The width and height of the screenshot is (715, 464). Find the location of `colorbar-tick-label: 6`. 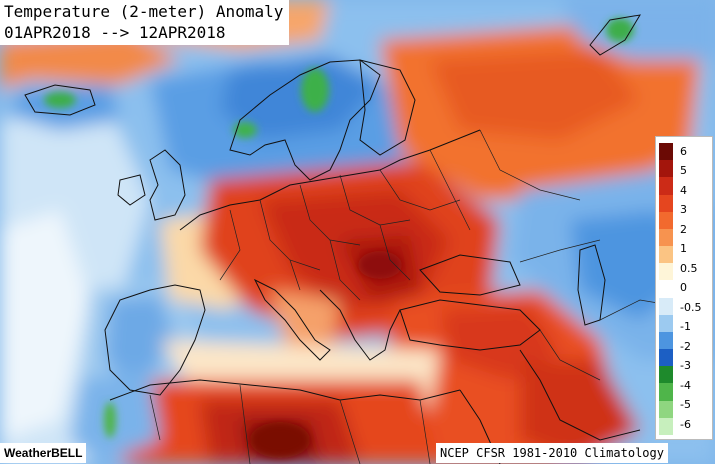

colorbar-tick-label: 6 is located at coordinates (683, 151).